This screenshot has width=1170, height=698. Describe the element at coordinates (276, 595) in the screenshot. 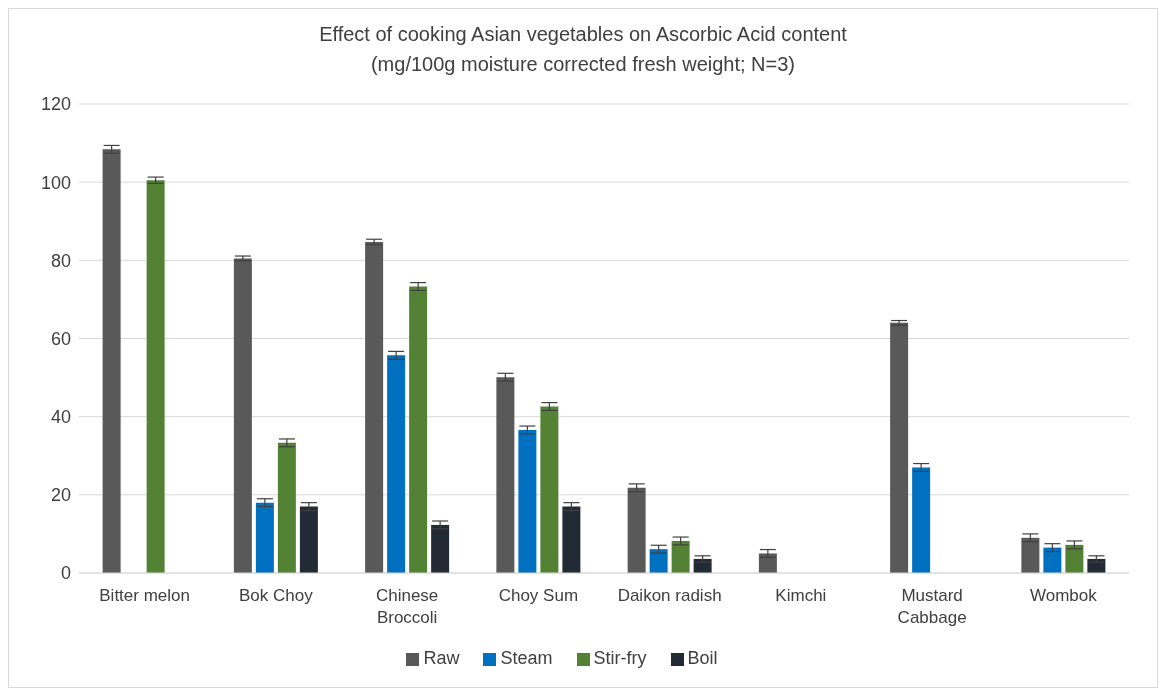

I see `x-tick-label: Bok Choy` at that location.